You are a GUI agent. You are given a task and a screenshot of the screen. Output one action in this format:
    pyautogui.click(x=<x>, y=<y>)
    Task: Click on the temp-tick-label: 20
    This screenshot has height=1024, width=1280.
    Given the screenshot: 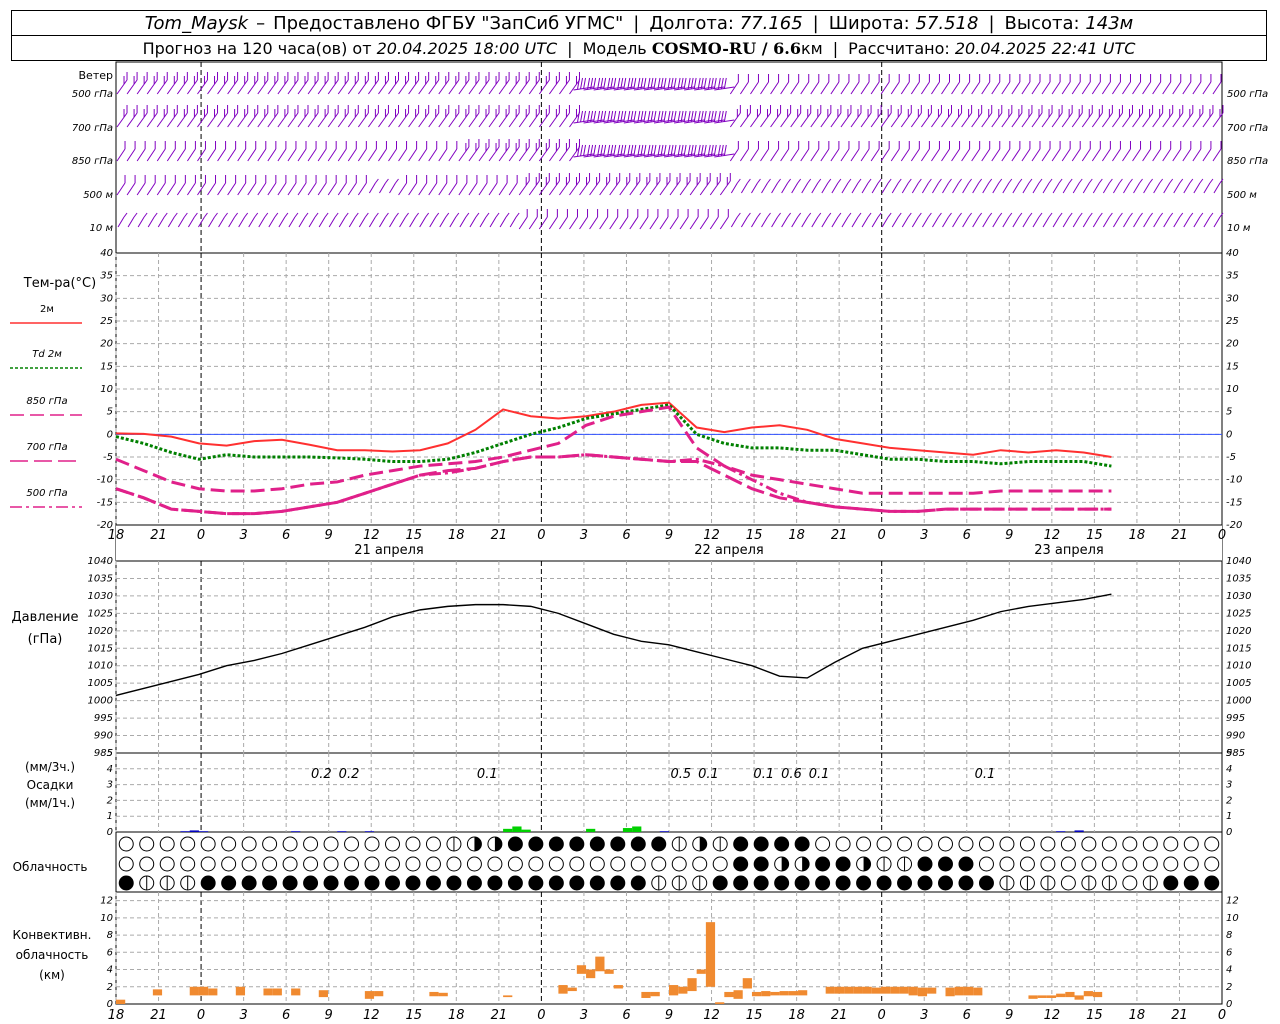 What is the action you would take?
    pyautogui.click(x=106, y=344)
    